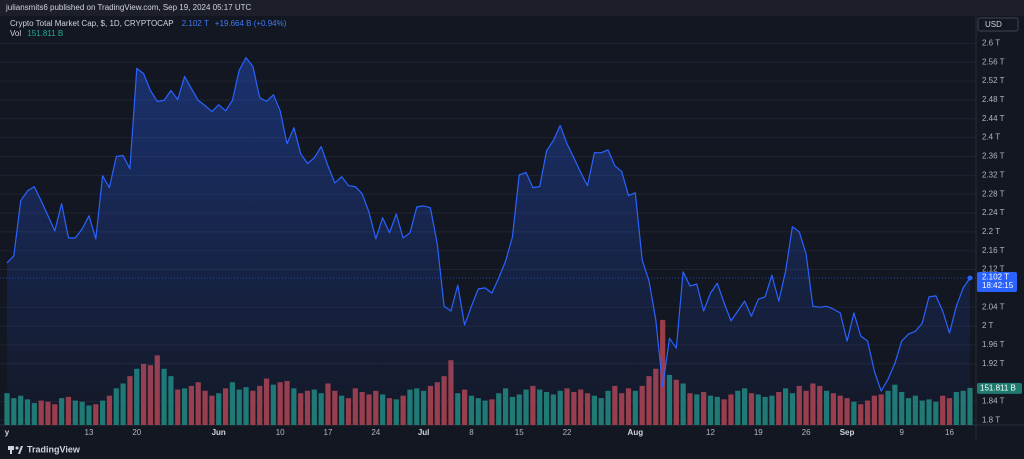 The image size is (1024, 459). I want to click on x-tick-label: Jun, so click(219, 432).